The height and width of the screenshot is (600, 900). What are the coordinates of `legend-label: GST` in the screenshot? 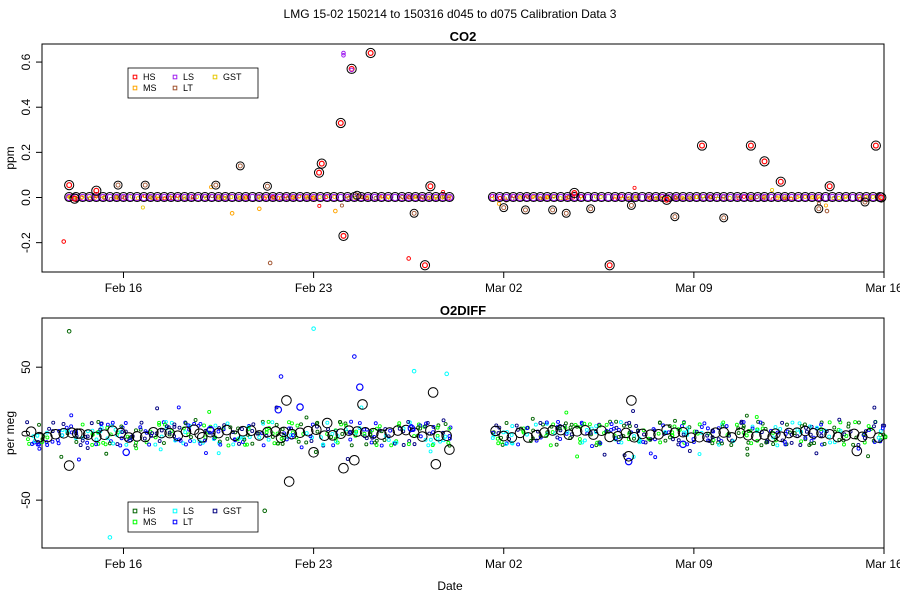 It's located at (232, 511).